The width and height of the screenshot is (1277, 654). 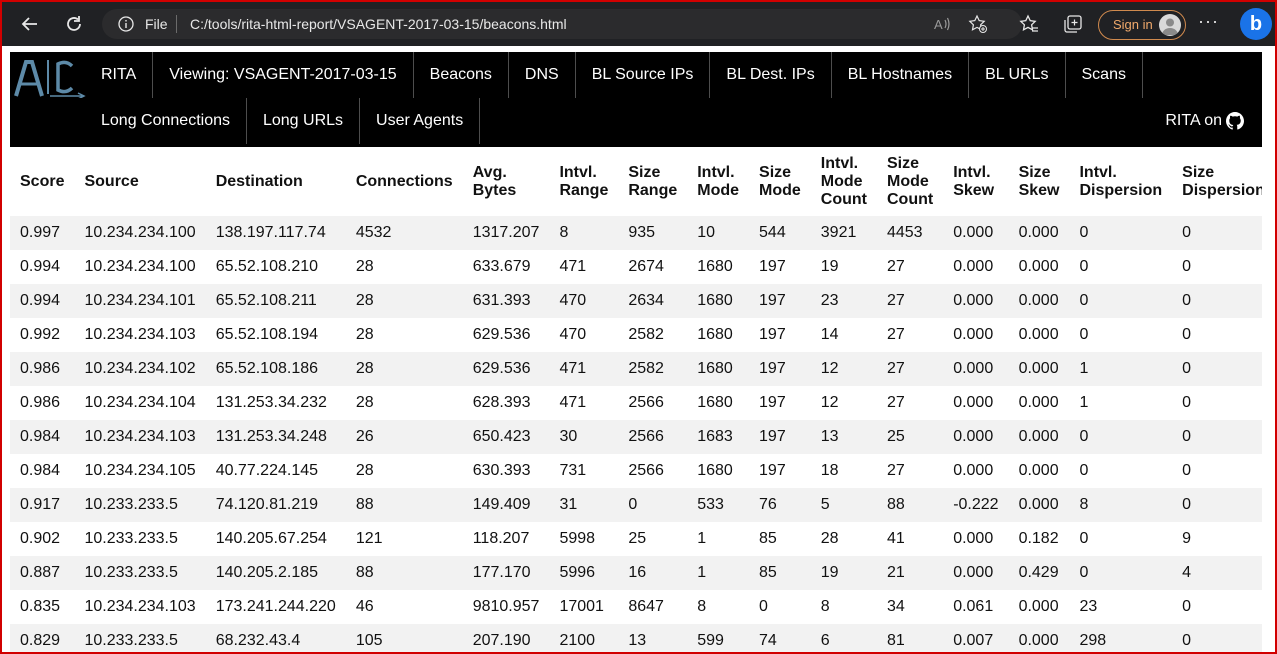 I want to click on header-source: Source, so click(x=111, y=181).